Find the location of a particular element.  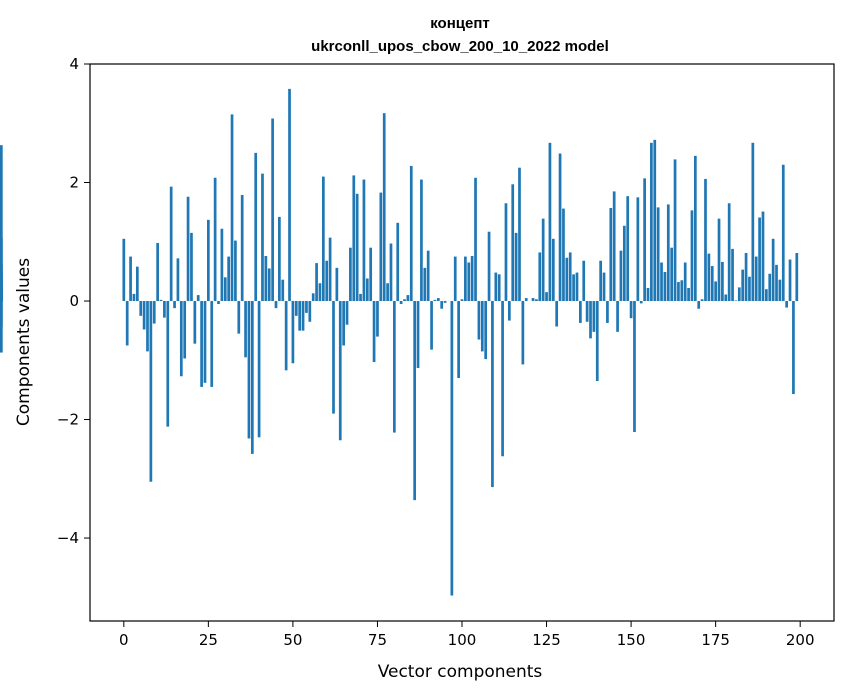

y-axis-ticks: −4 −2 0 2 4 is located at coordinates (73, 301).